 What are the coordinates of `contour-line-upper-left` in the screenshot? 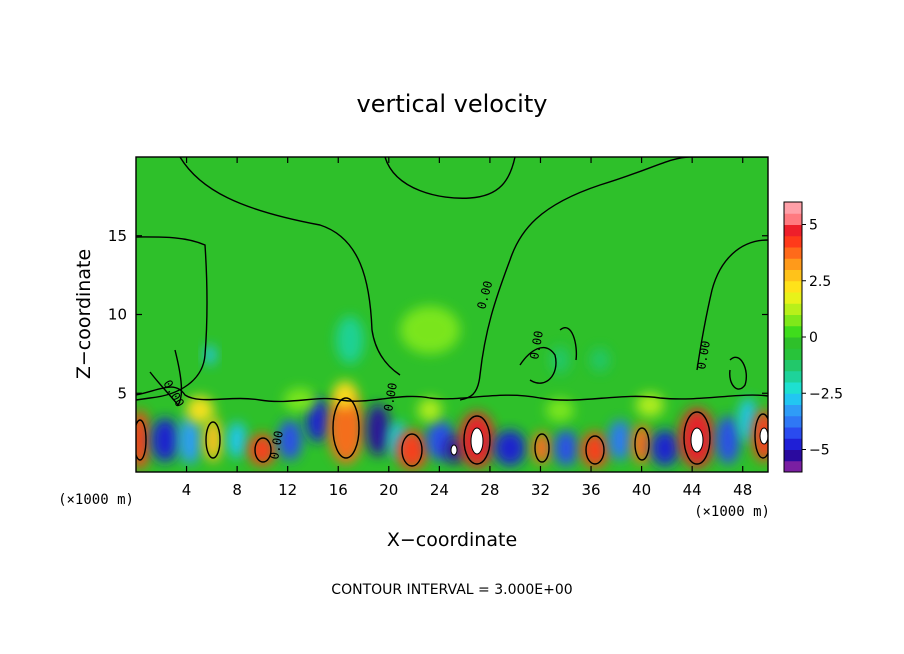 It's located at (172, 318).